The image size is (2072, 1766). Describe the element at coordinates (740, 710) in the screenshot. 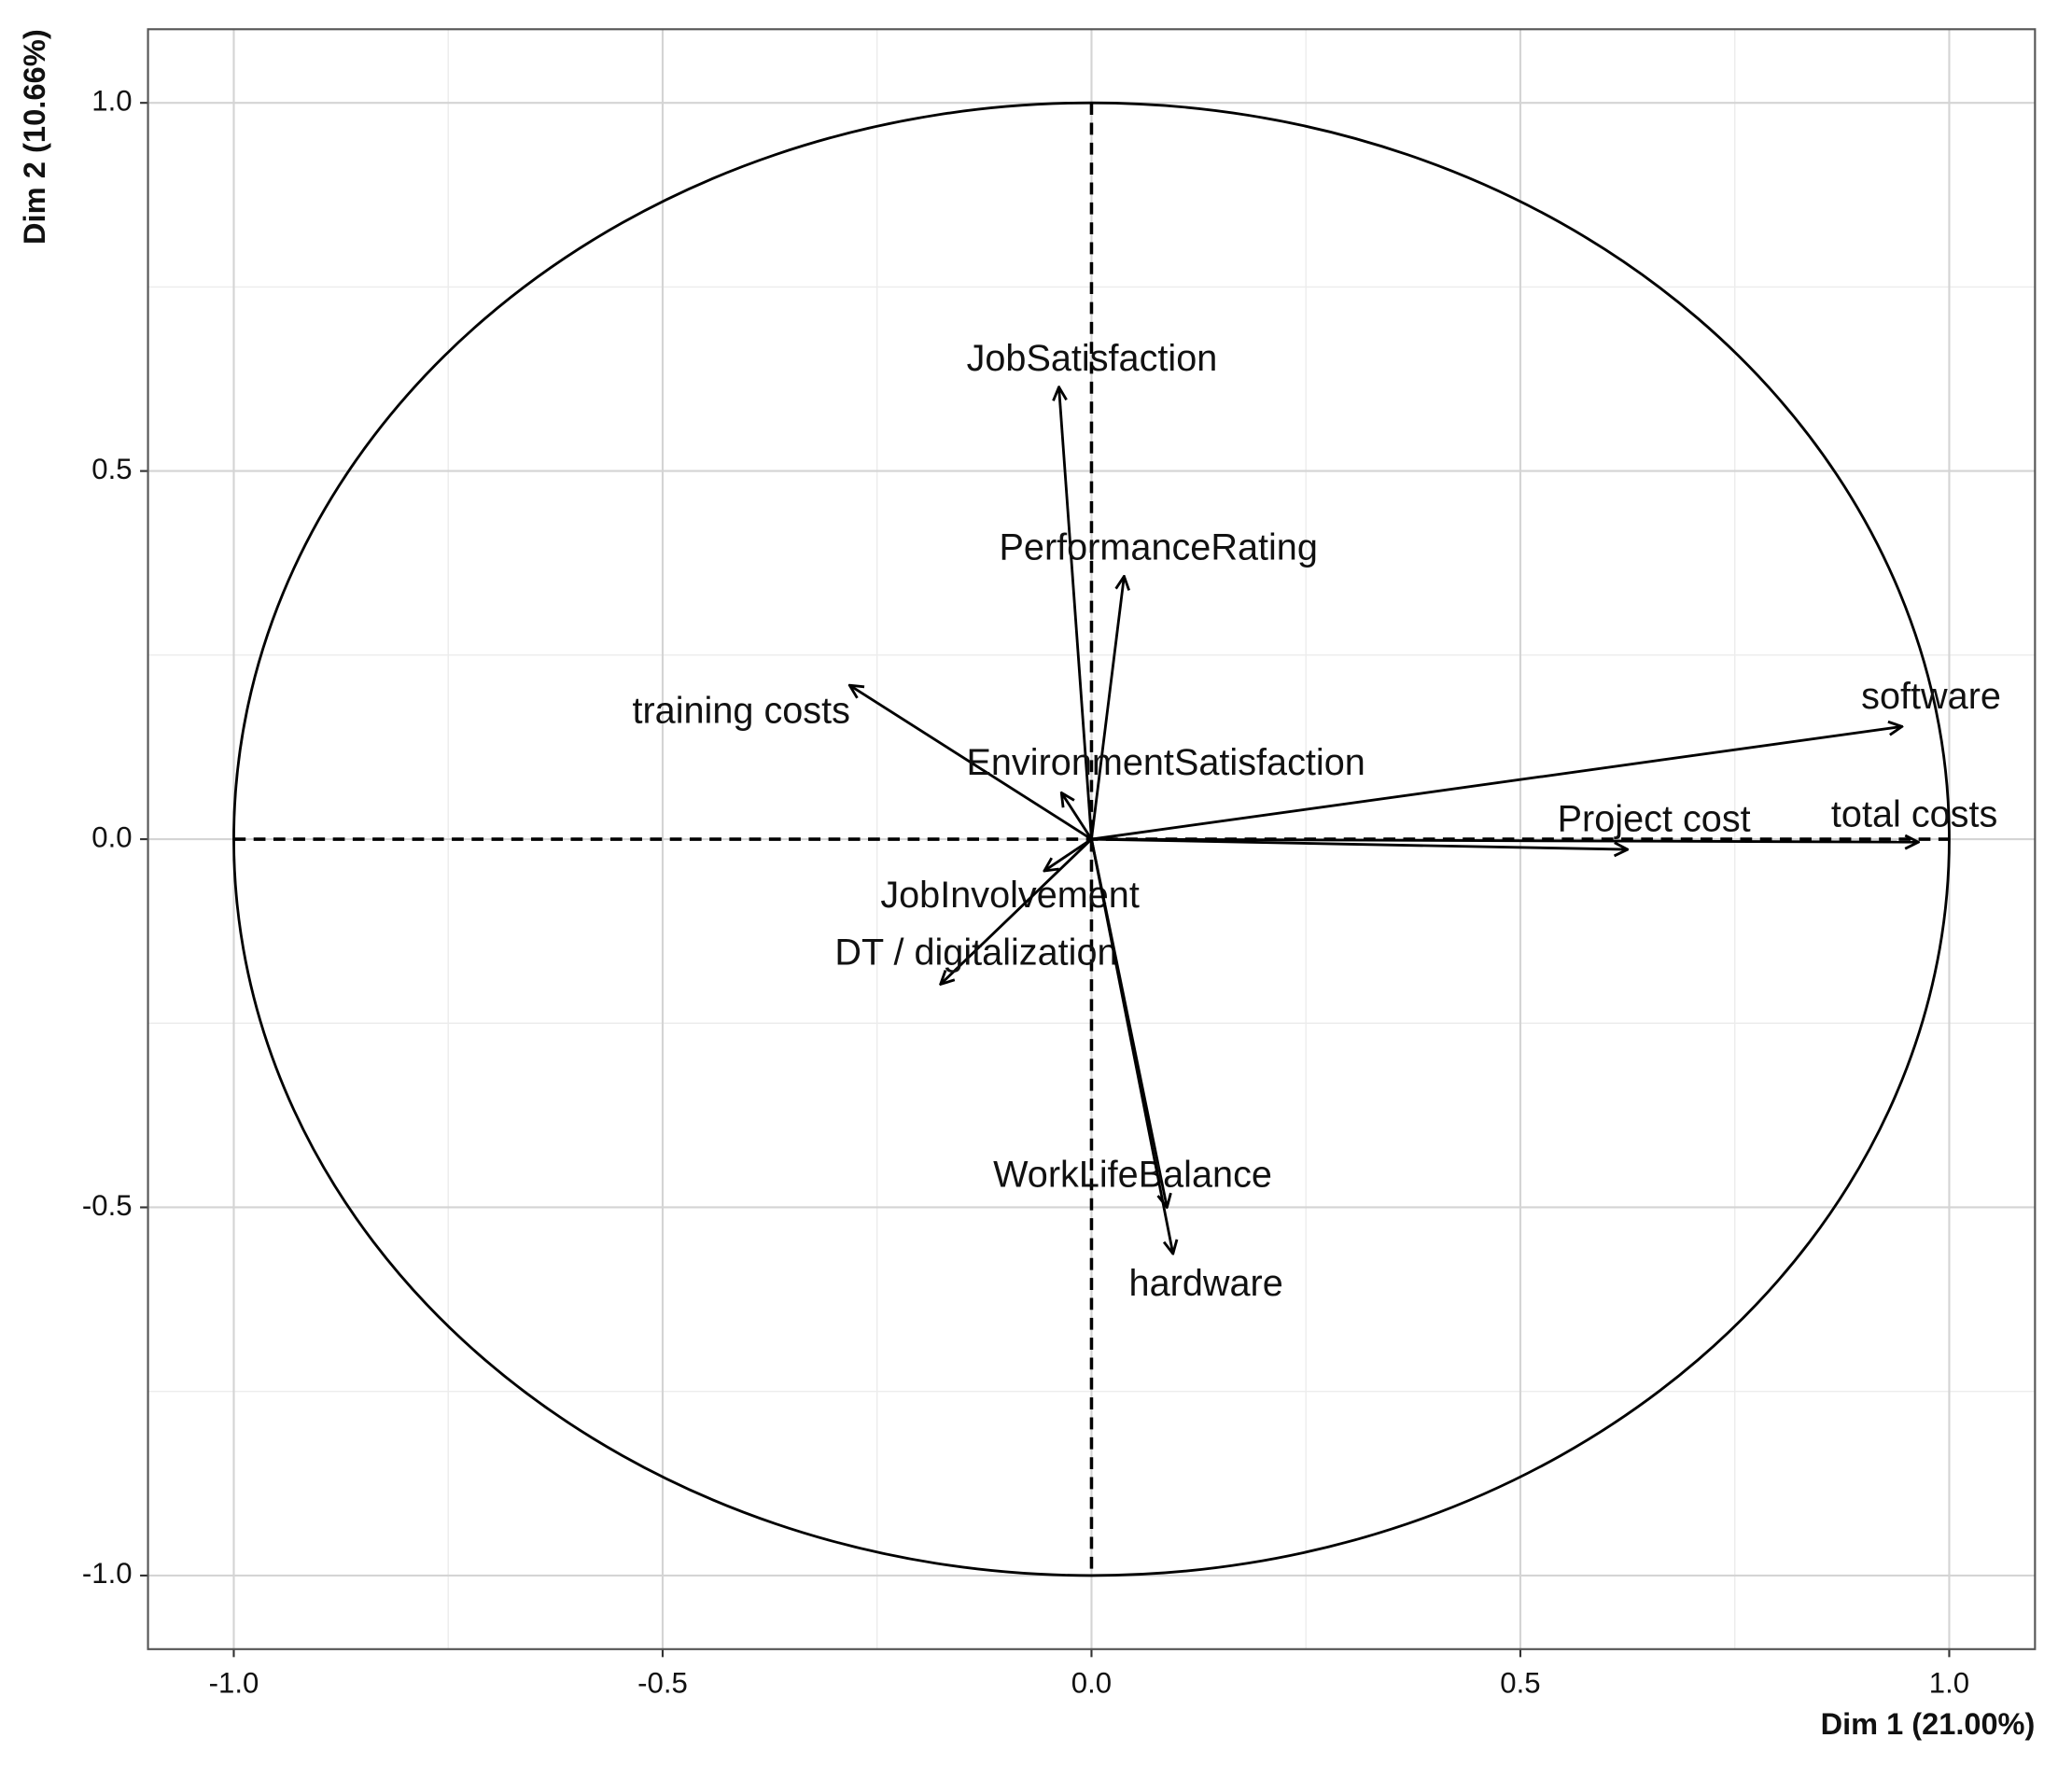

I see `variable-label: training costs` at that location.